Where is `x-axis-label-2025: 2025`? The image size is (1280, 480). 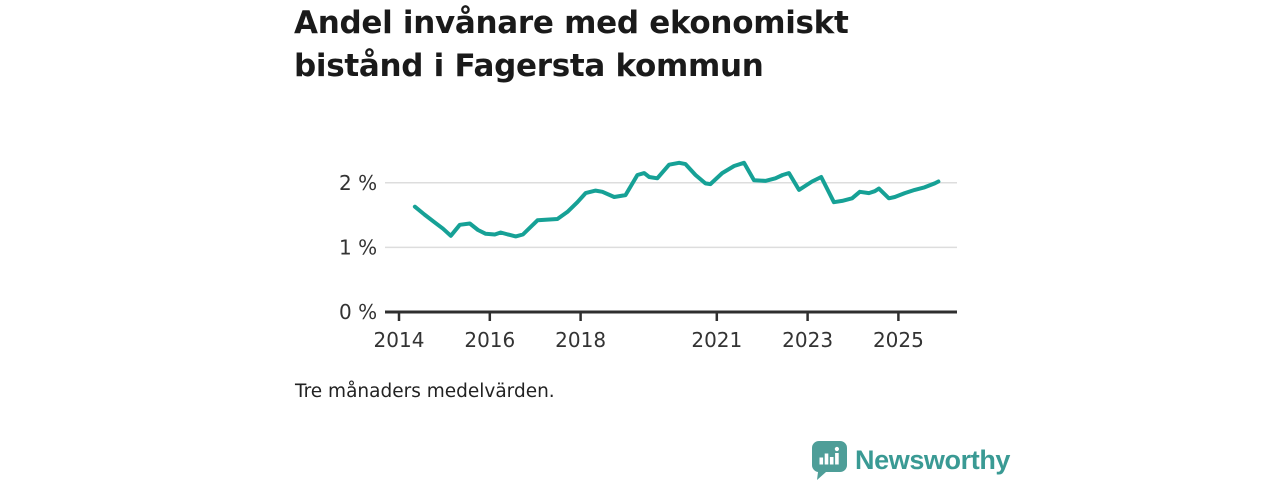
x-axis-label-2025: 2025 is located at coordinates (898, 340).